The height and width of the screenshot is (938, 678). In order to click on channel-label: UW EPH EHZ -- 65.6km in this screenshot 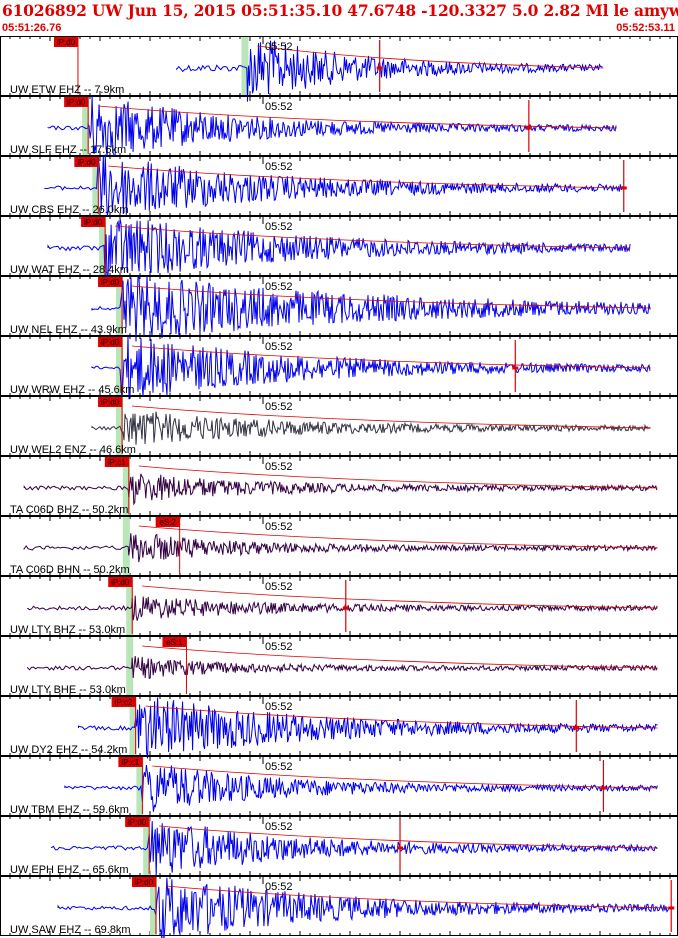, I will do `click(69, 870)`.